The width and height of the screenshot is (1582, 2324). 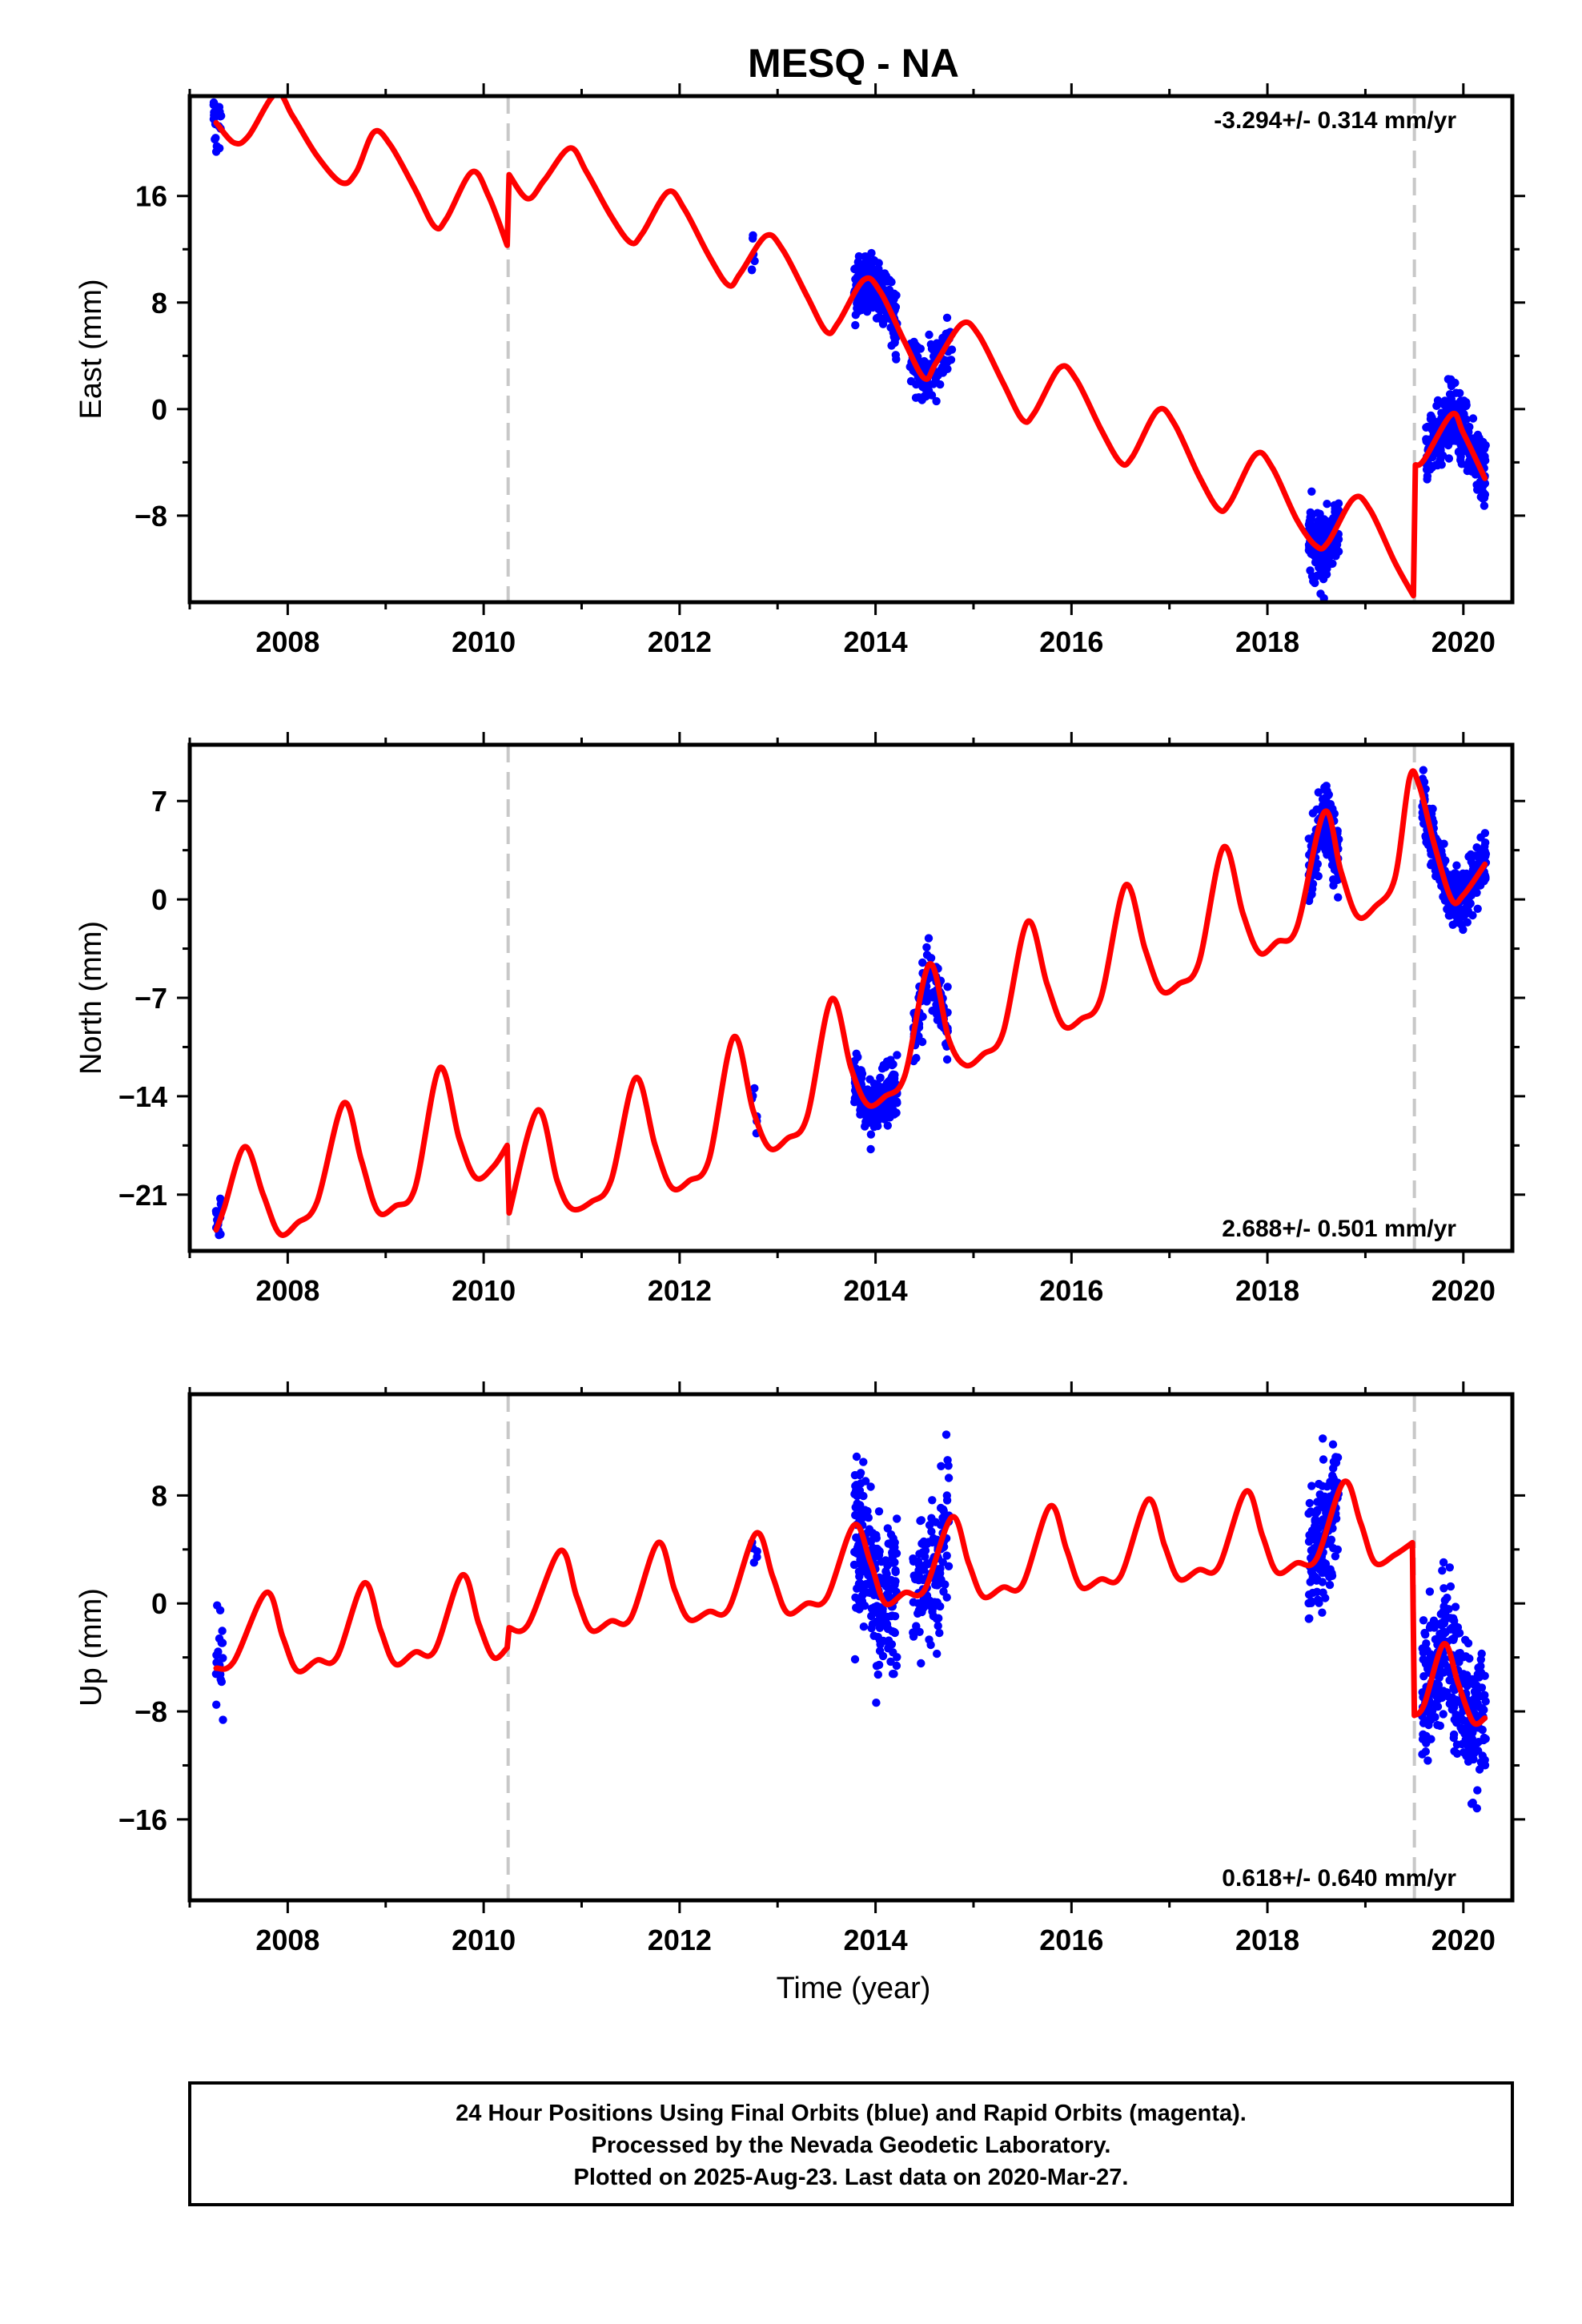 I want to click on up-model-curve, so click(x=850, y=1602).